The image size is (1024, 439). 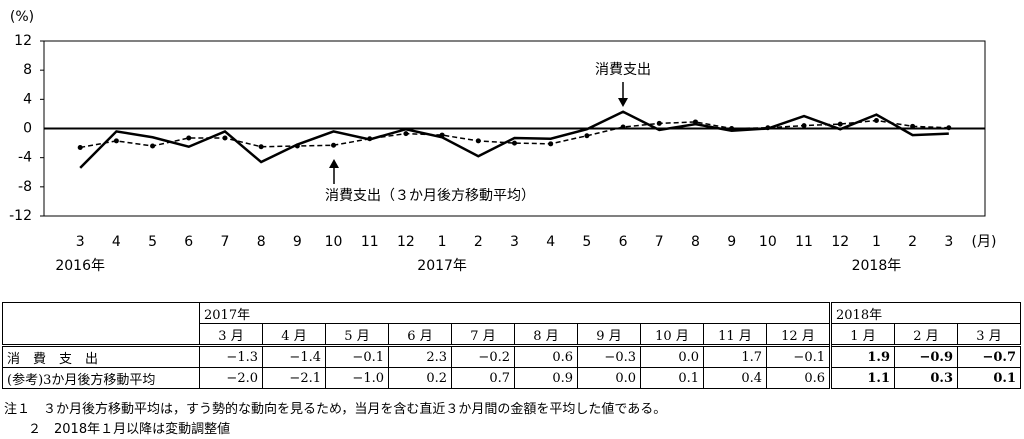 What do you see at coordinates (20, 216) in the screenshot?
I see `y-tick-label: -12` at bounding box center [20, 216].